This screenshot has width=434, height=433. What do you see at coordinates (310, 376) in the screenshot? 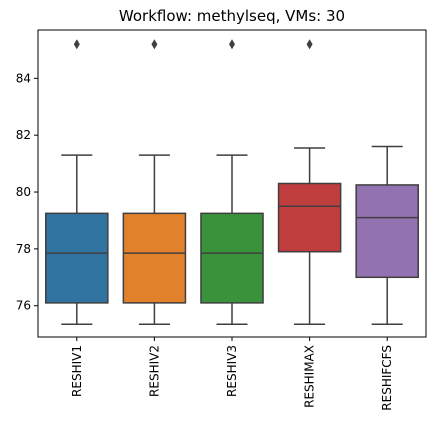
I see `x-tick-label: RESHIMAX` at bounding box center [310, 376].